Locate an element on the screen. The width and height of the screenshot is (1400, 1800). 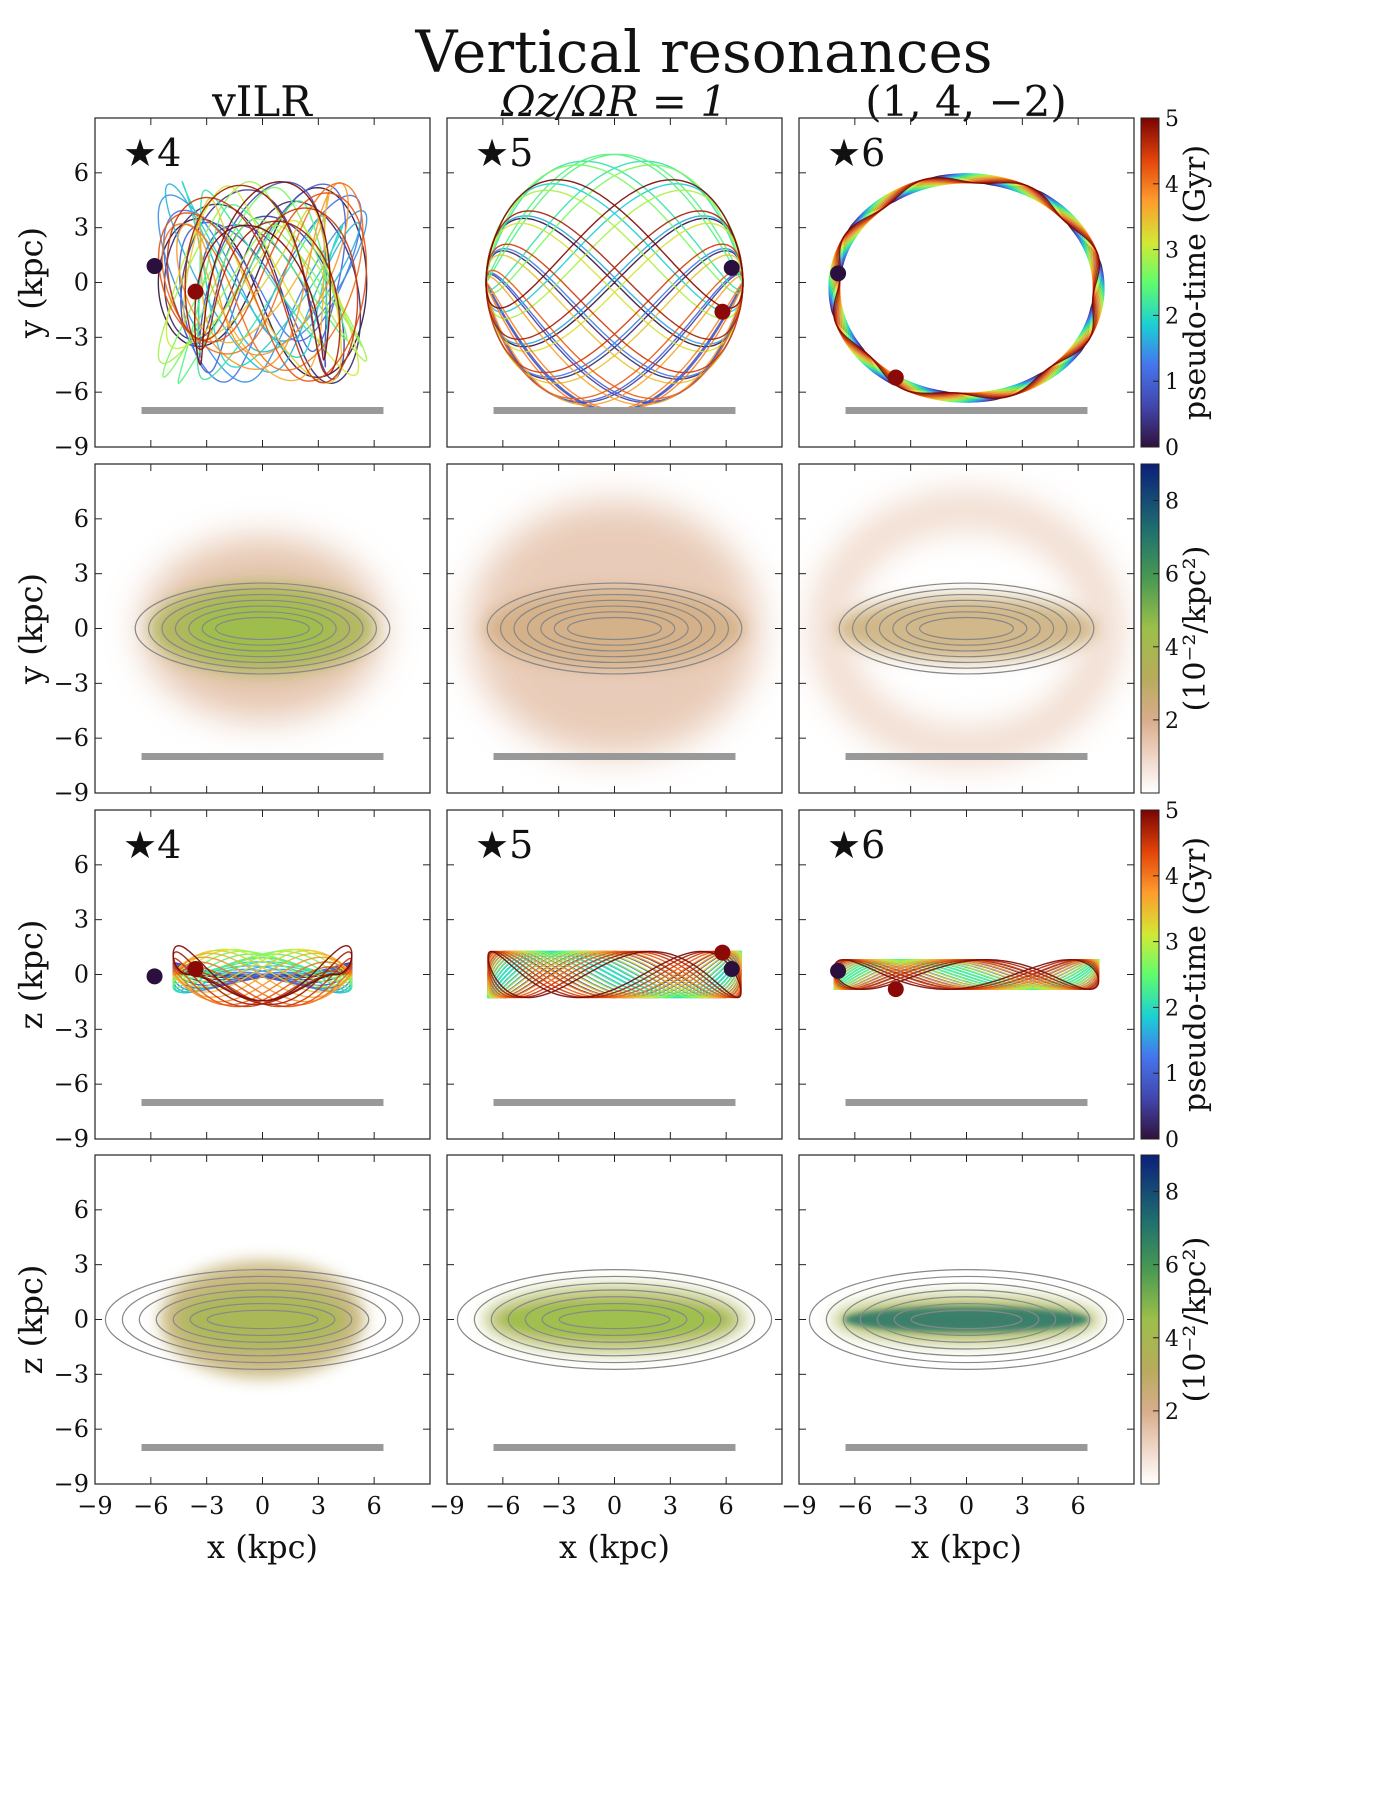
panel-r2-c2 is located at coordinates (614, 628).